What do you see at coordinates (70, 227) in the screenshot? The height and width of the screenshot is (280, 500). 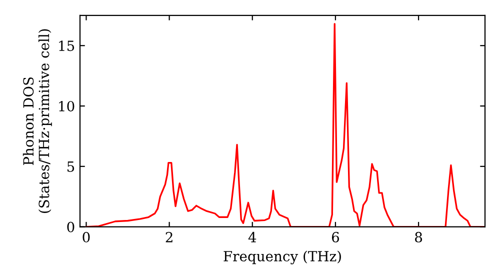 I see `y-tick-label: 0` at bounding box center [70, 227].